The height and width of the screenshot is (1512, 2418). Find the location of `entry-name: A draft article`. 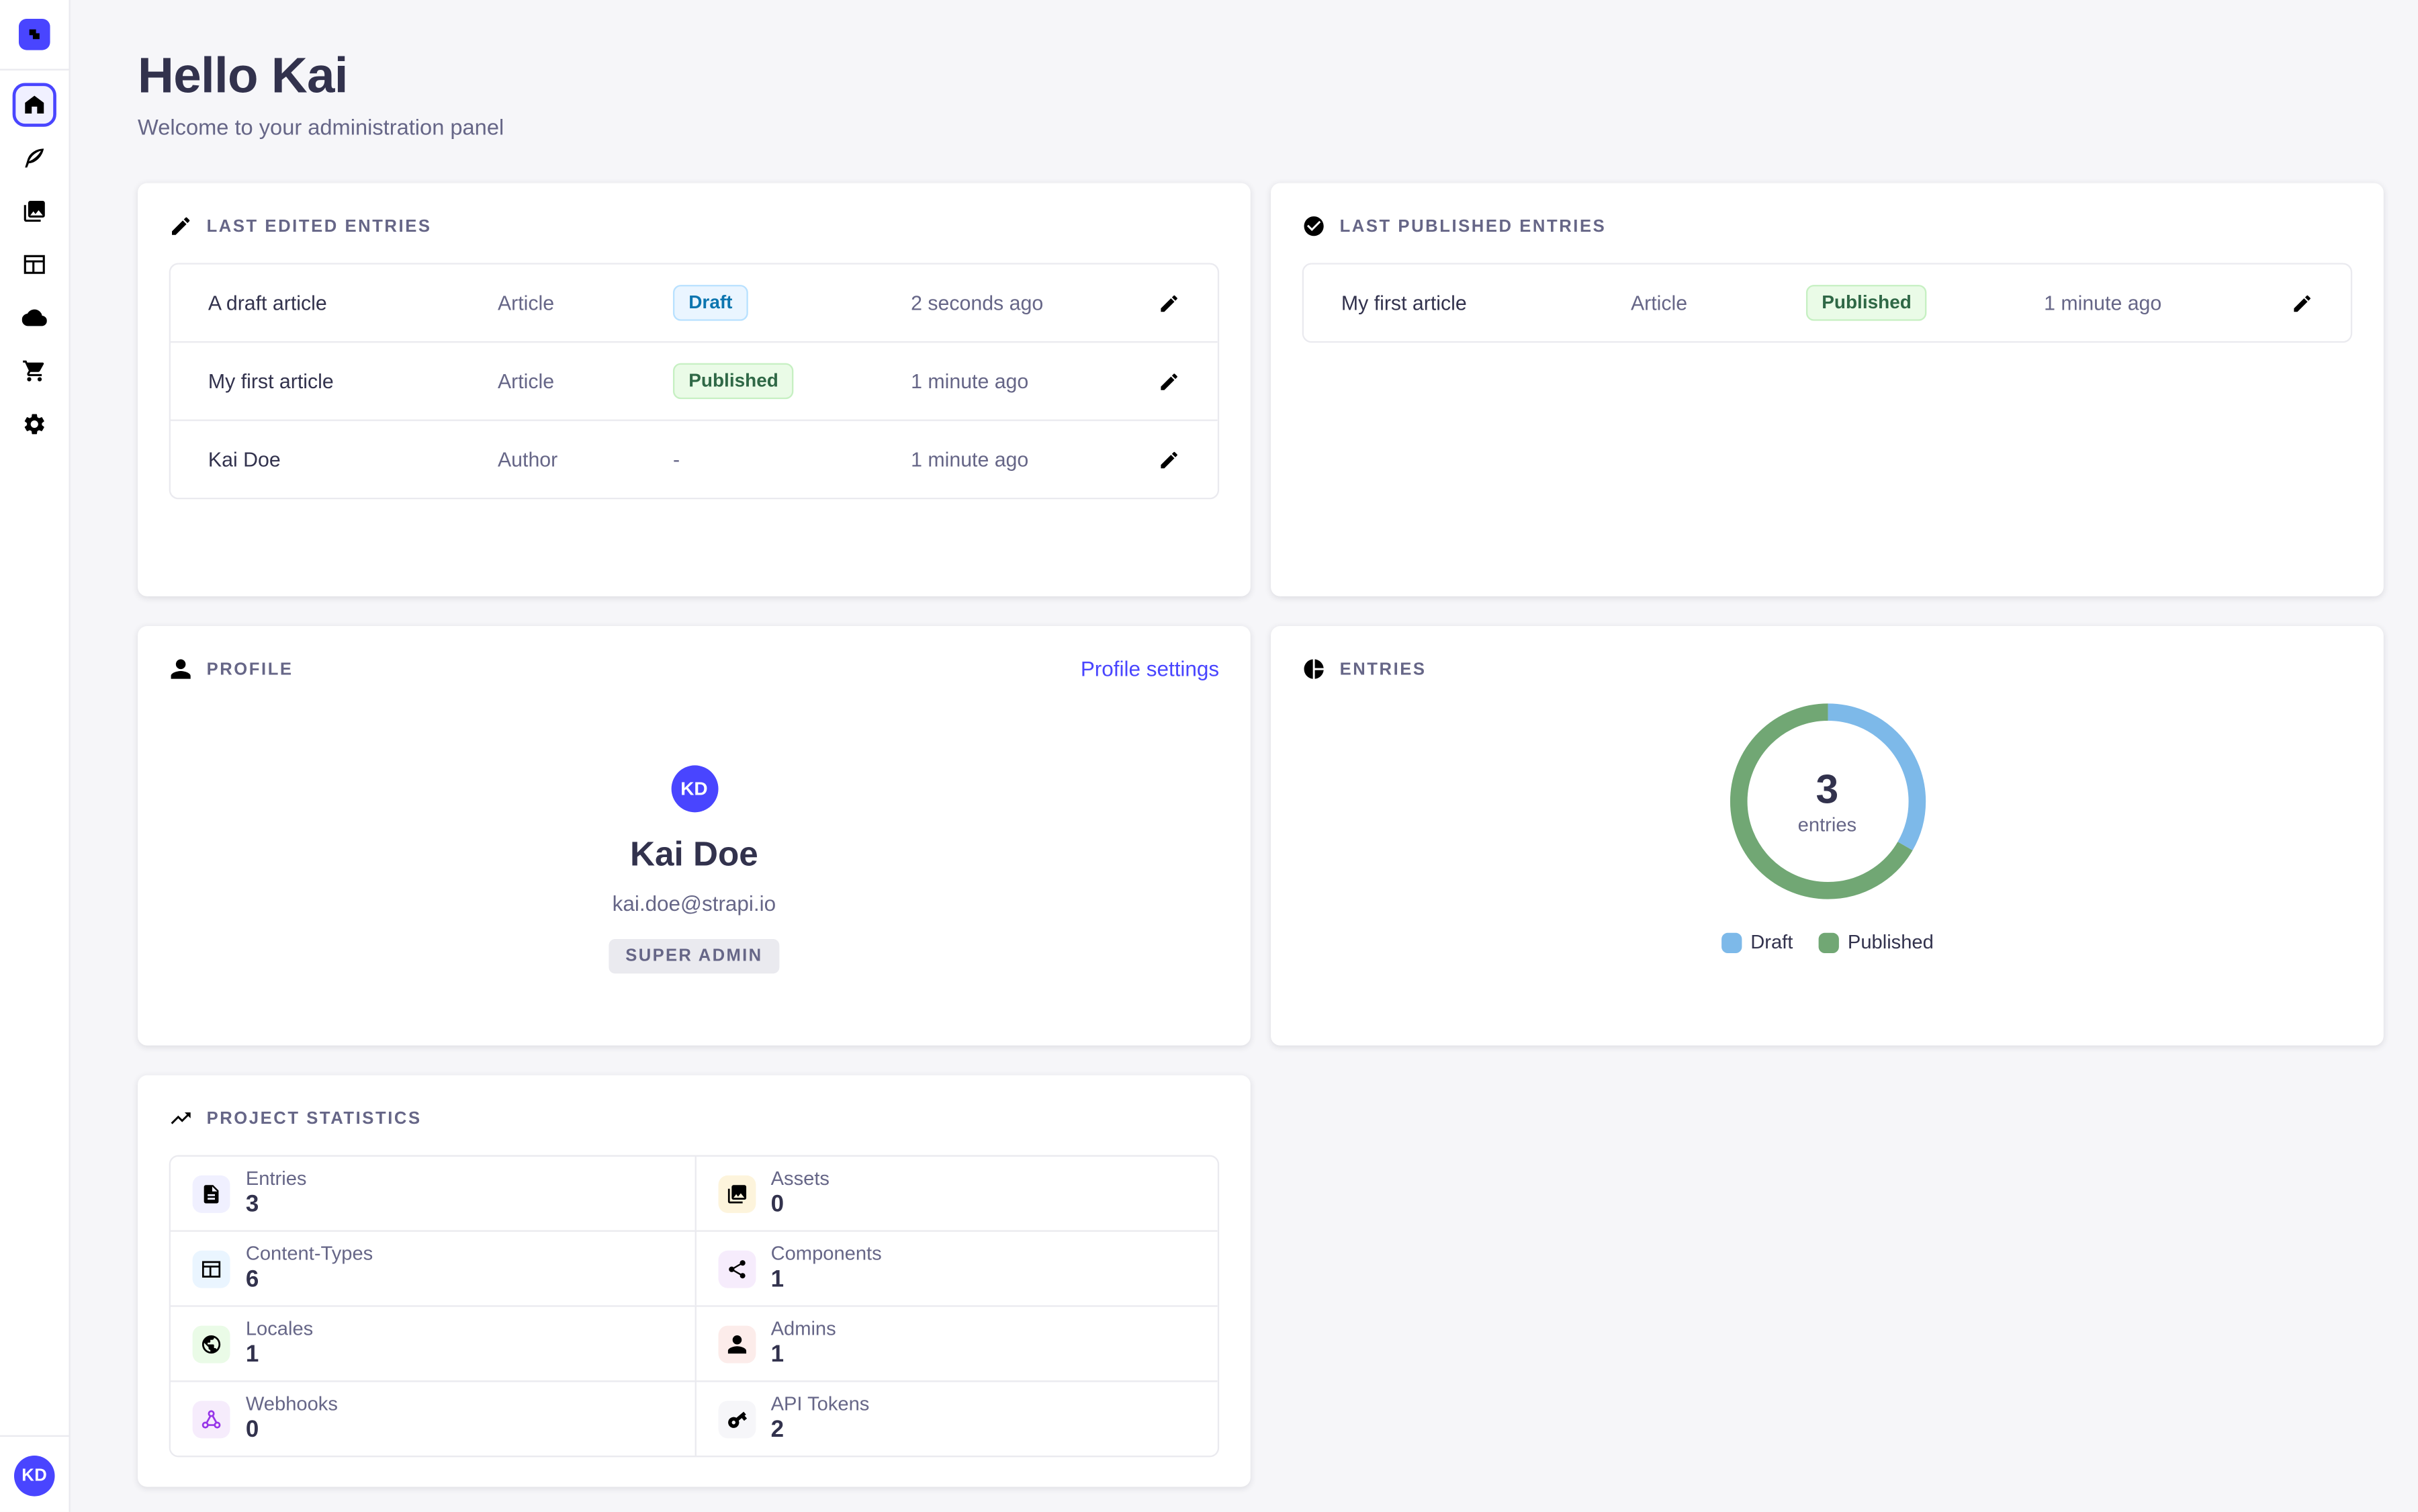

entry-name: A draft article is located at coordinates (267, 303).